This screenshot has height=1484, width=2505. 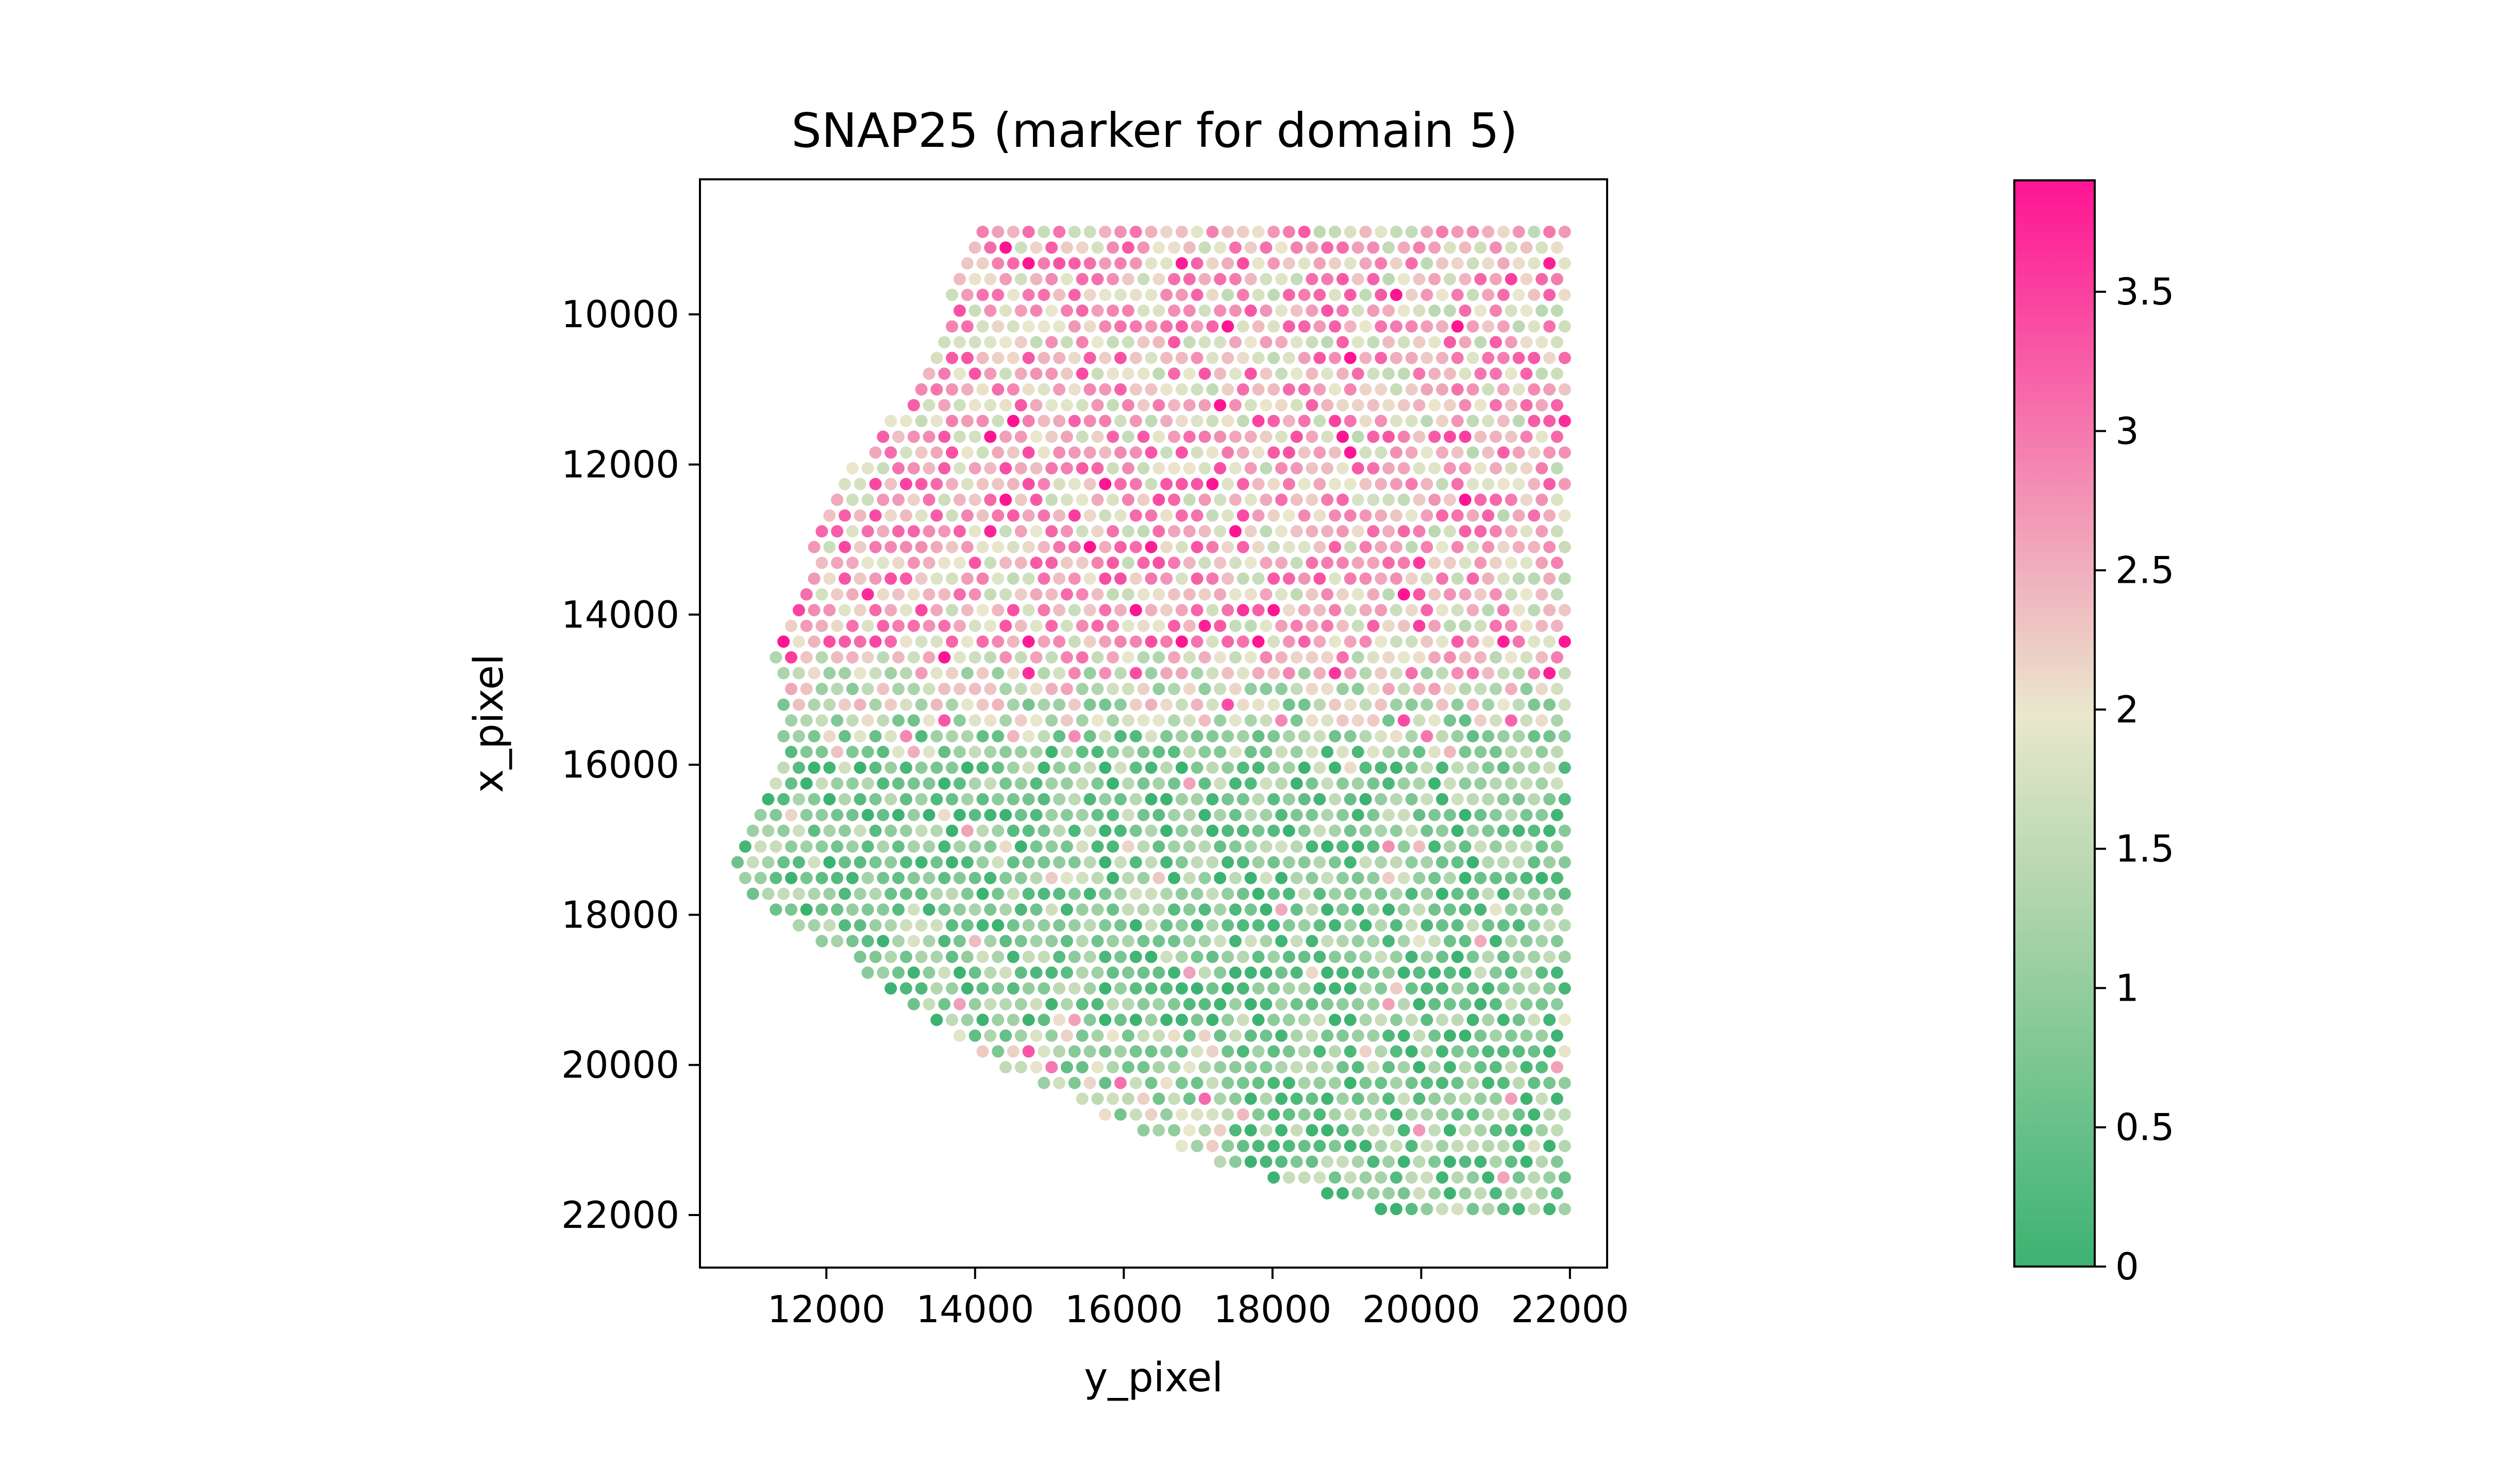 I want to click on x-axis-label: y_pixel, so click(x=1153, y=1378).